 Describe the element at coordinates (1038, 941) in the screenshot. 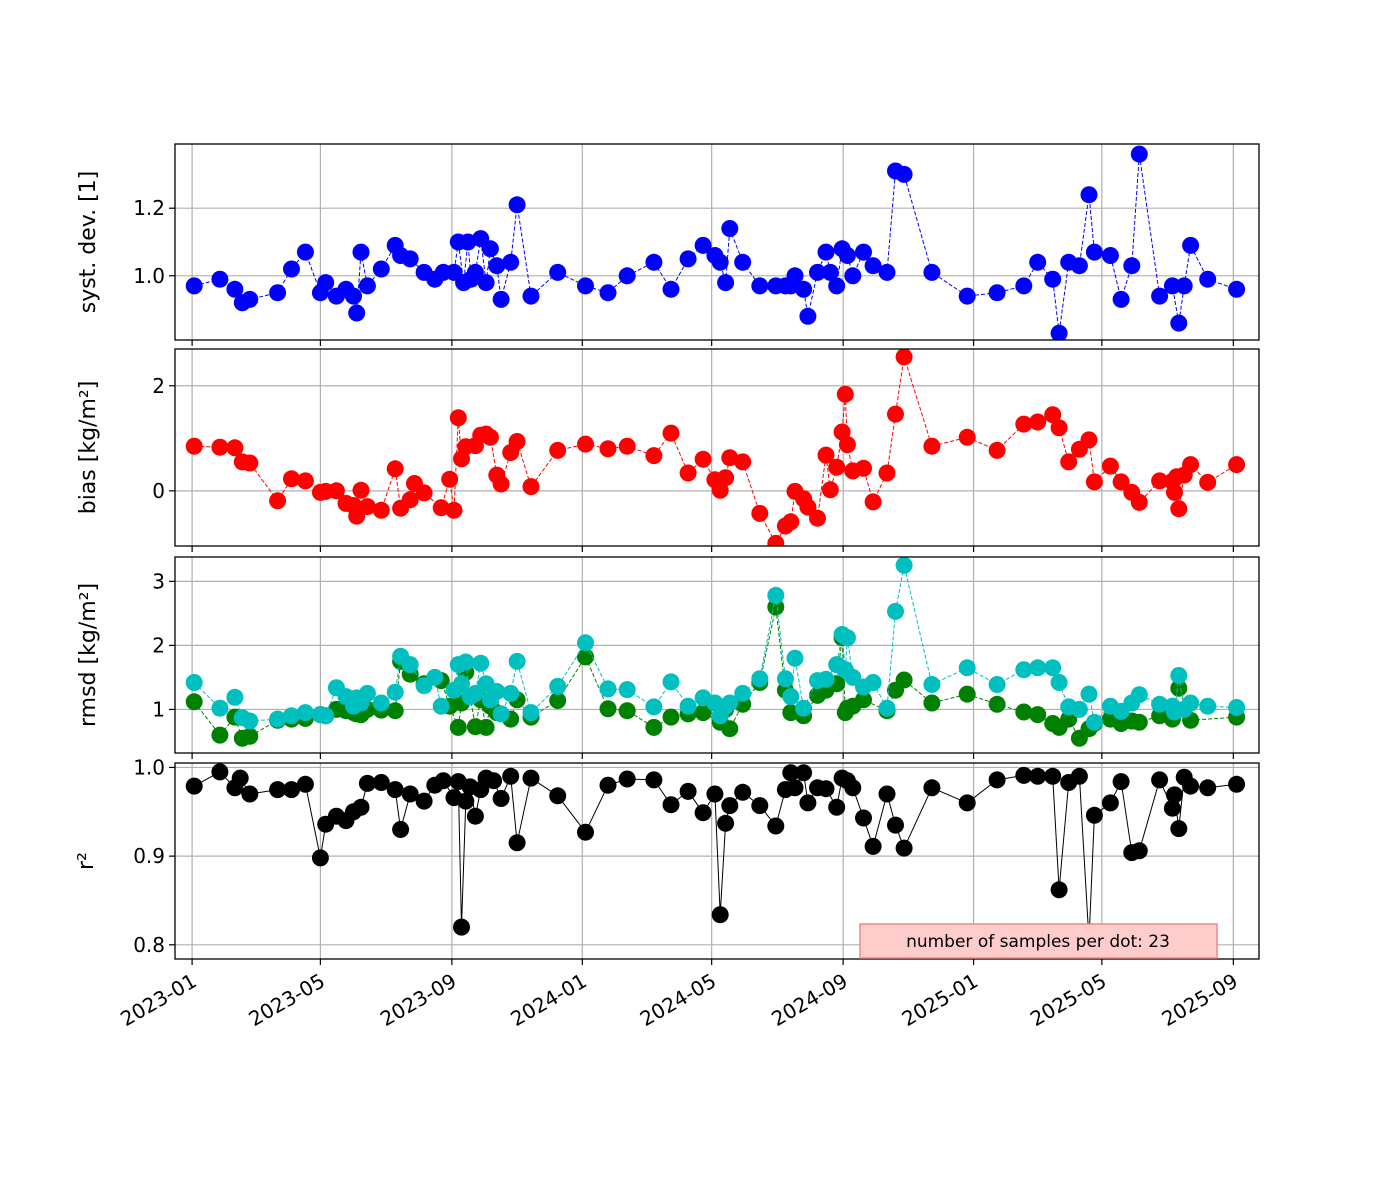

I see `annotation-box-bg` at that location.